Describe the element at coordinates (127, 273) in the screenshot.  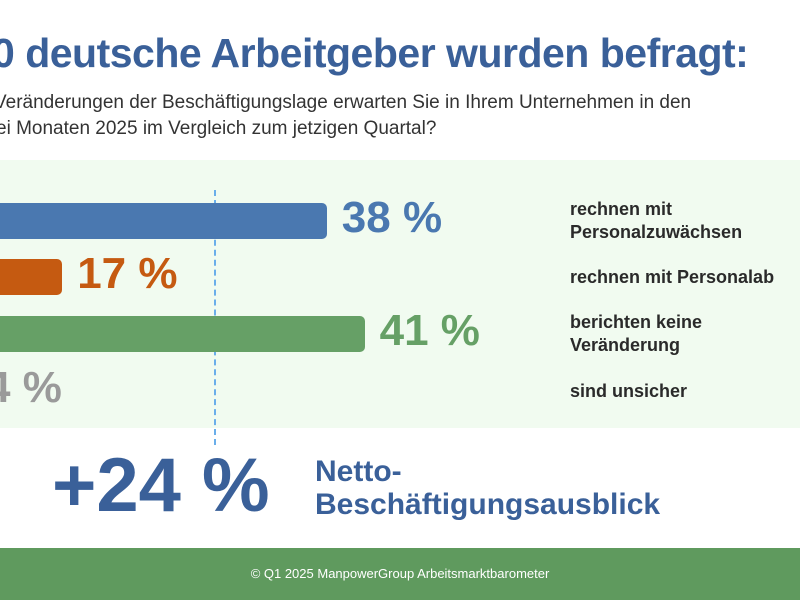
I see `value-label: 17 %` at that location.